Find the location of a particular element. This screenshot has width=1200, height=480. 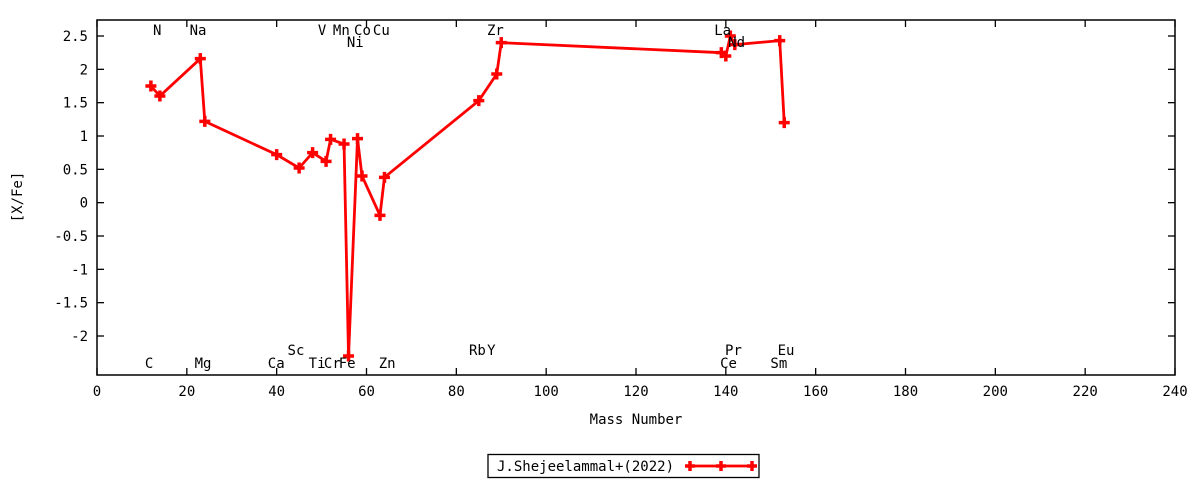

element-label-Sc: Sc is located at coordinates (296, 351).